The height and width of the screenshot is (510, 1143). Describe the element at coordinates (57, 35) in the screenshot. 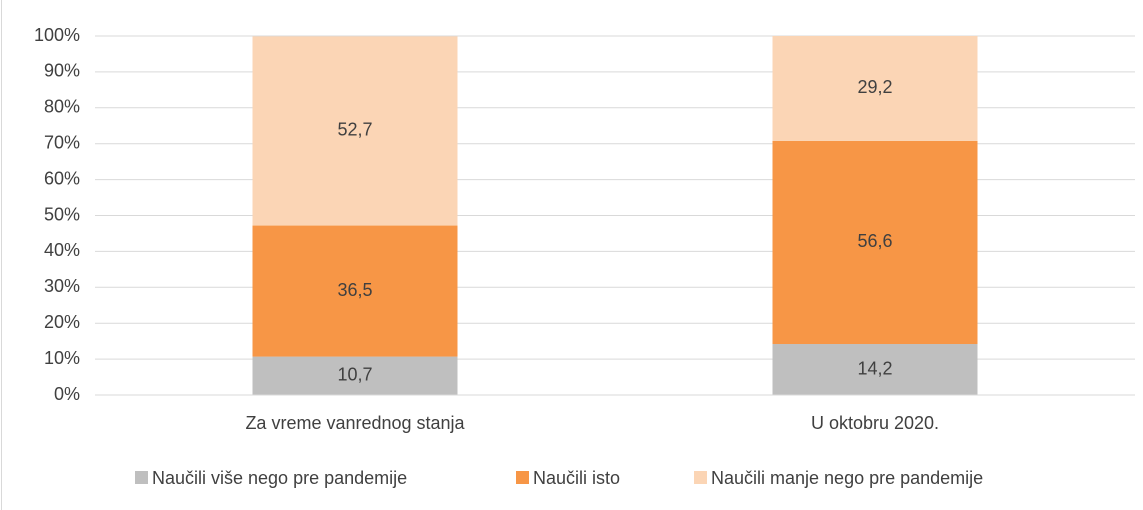

I see `y-tick-label: 100%` at that location.